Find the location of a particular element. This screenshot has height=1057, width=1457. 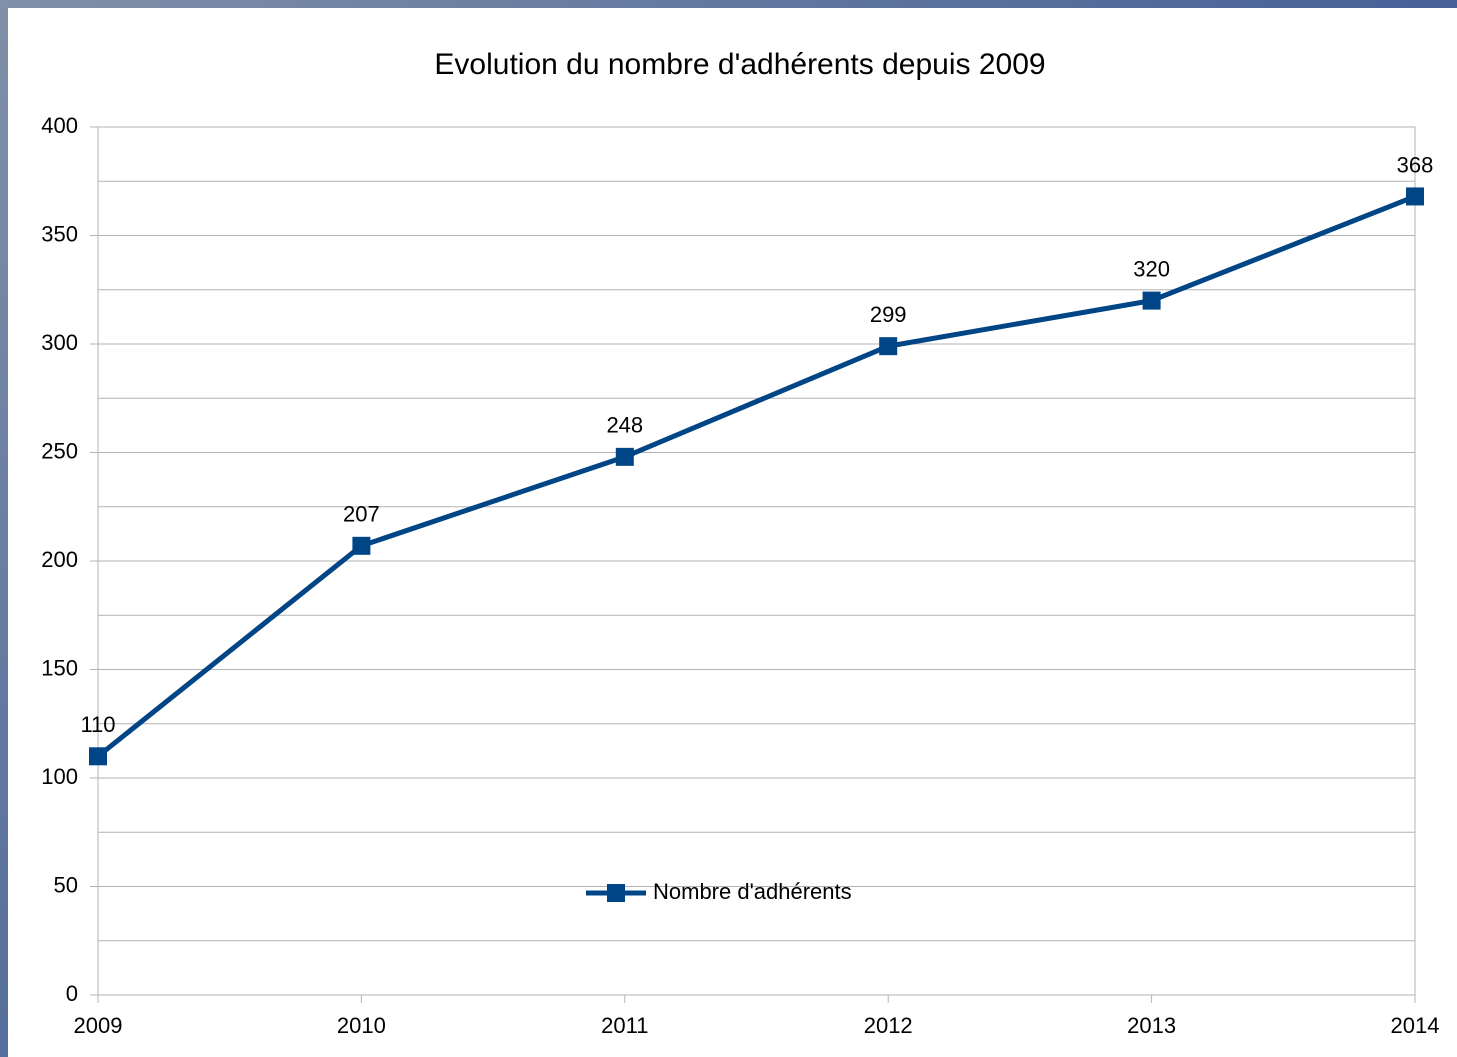

x-tick-label: 2012 is located at coordinates (888, 1025).